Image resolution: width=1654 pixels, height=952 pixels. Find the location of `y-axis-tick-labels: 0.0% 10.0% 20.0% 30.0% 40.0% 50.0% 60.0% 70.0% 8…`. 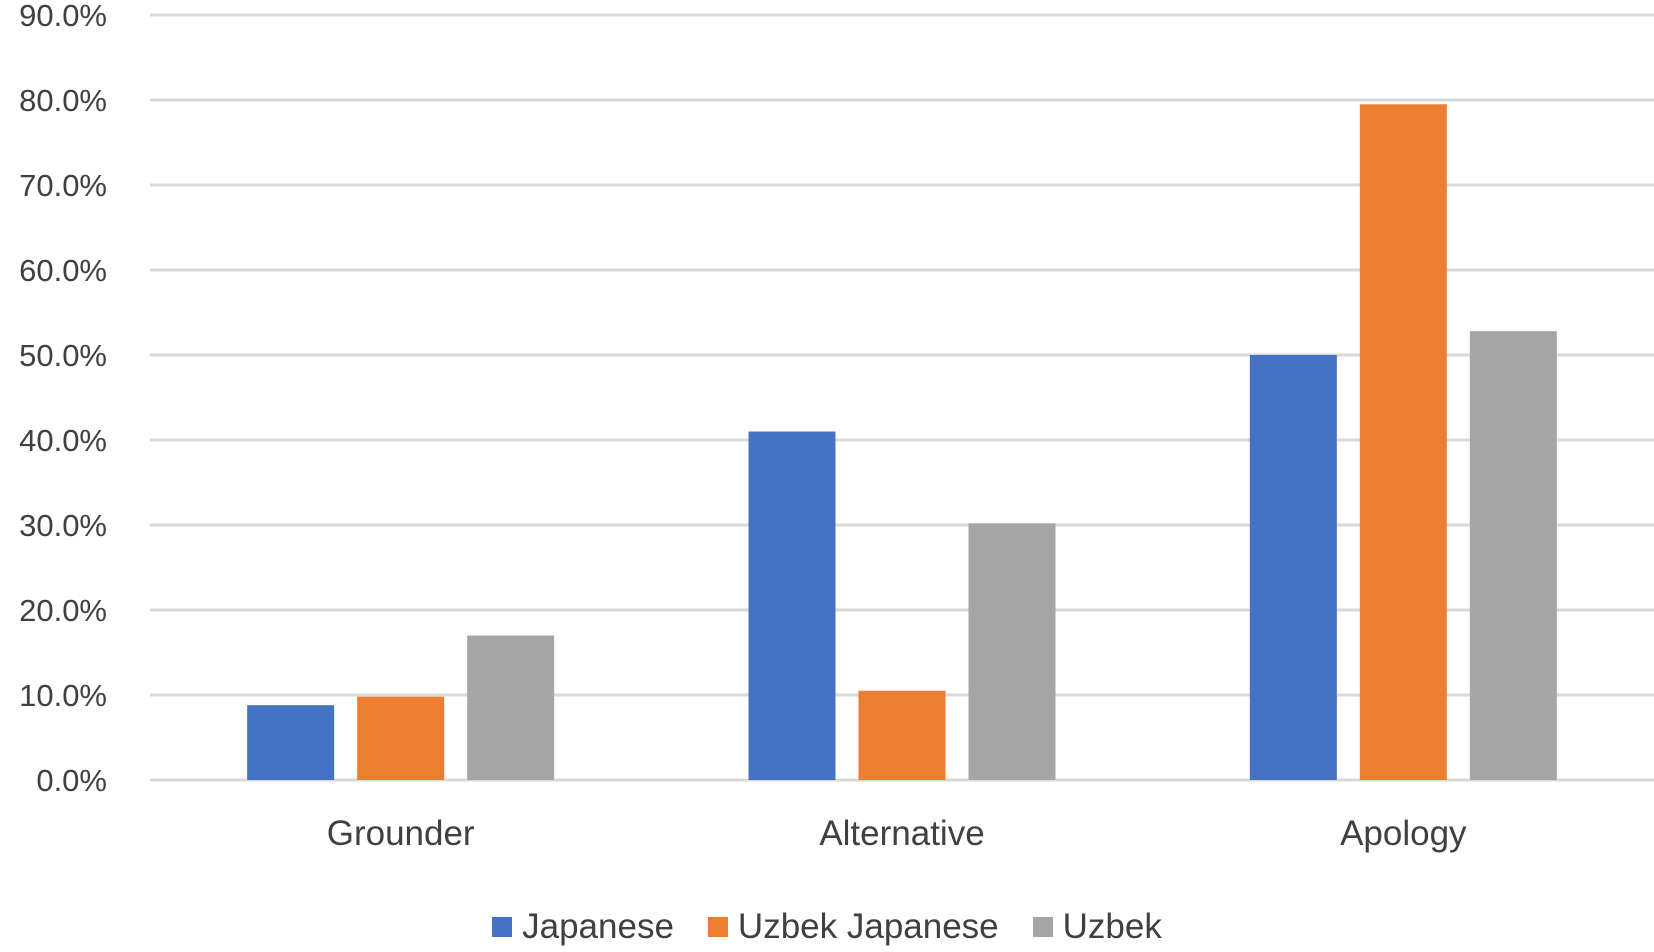

y-axis-tick-labels: 0.0% 10.0% 20.0% 30.0% 40.0% 50.0% 60.0% 70.0% 8… is located at coordinates (63, 399).